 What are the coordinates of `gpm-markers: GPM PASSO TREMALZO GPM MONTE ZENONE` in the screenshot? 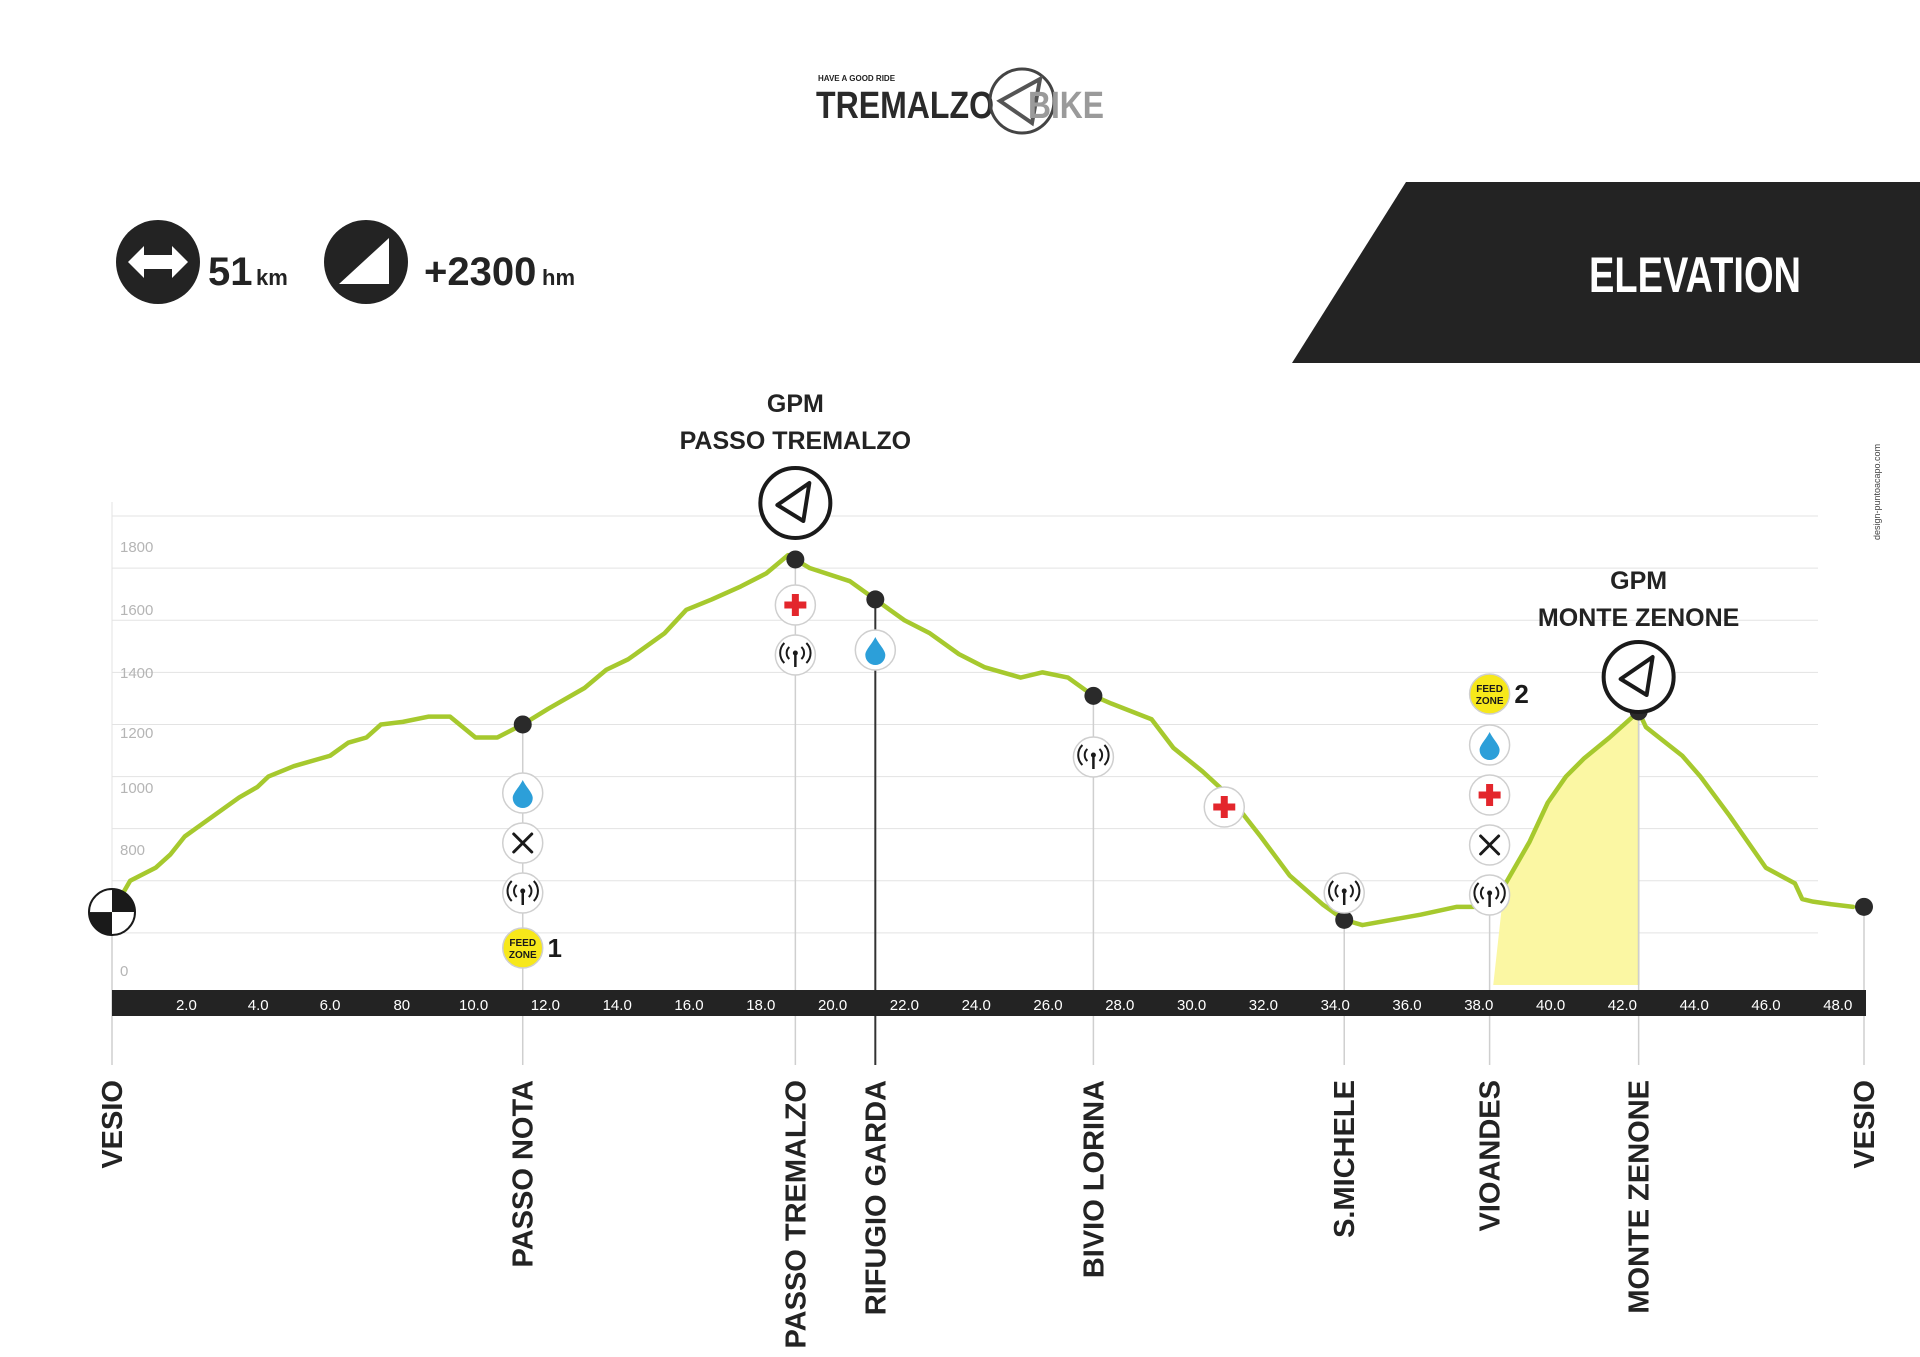 It's located at (1209, 552).